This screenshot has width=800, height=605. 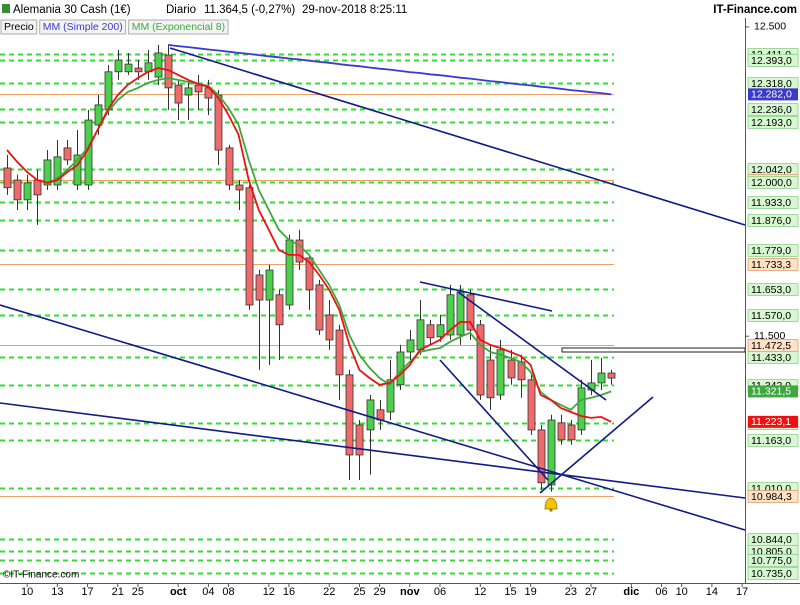 I want to click on level-label: 10.775,0, so click(x=771, y=561).